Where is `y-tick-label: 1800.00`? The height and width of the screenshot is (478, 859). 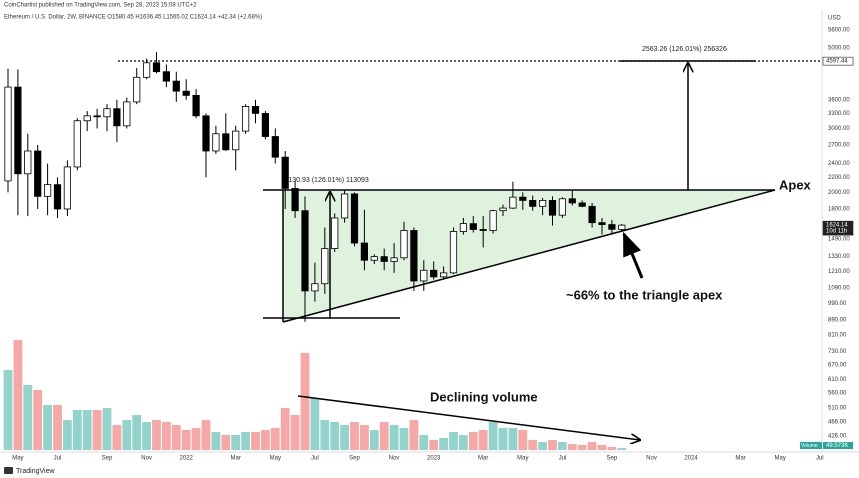 y-tick-label: 1800.00 is located at coordinates (839, 210).